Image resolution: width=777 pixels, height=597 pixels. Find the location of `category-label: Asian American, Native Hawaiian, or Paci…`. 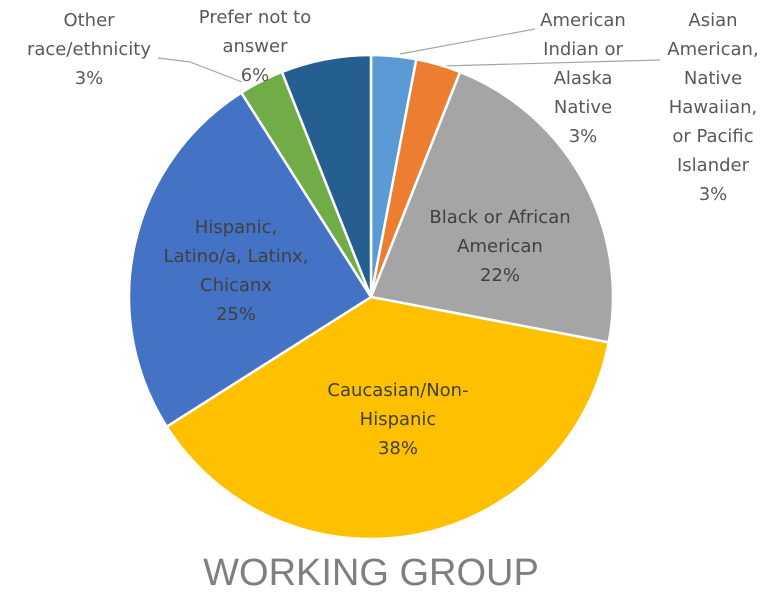

category-label: Asian American, Native Hawaiian, or Paci… is located at coordinates (713, 93).